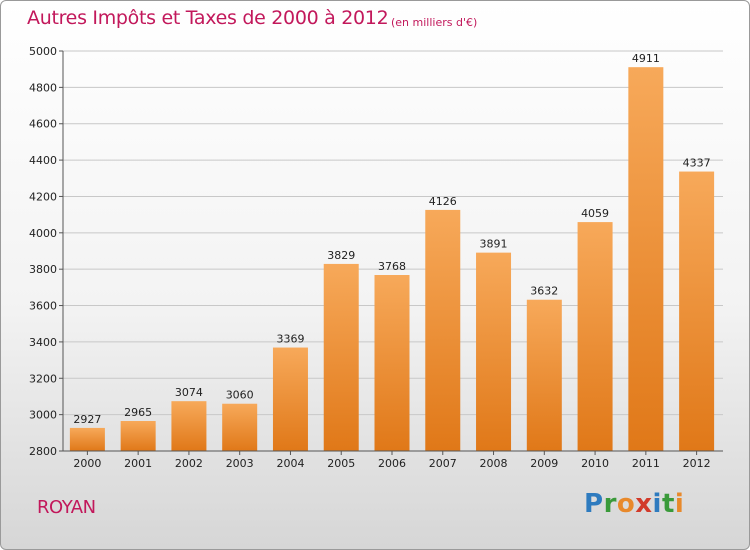 This screenshot has width=750, height=550. I want to click on y-tick-label: 4200, so click(43, 196).